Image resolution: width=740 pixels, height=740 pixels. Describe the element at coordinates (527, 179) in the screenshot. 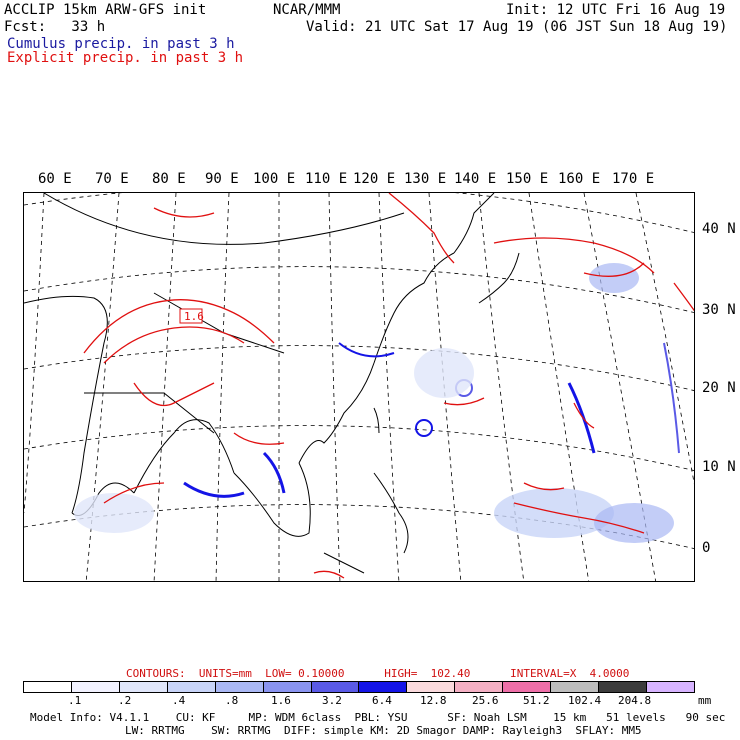

I see `lon-label: 150 E` at that location.